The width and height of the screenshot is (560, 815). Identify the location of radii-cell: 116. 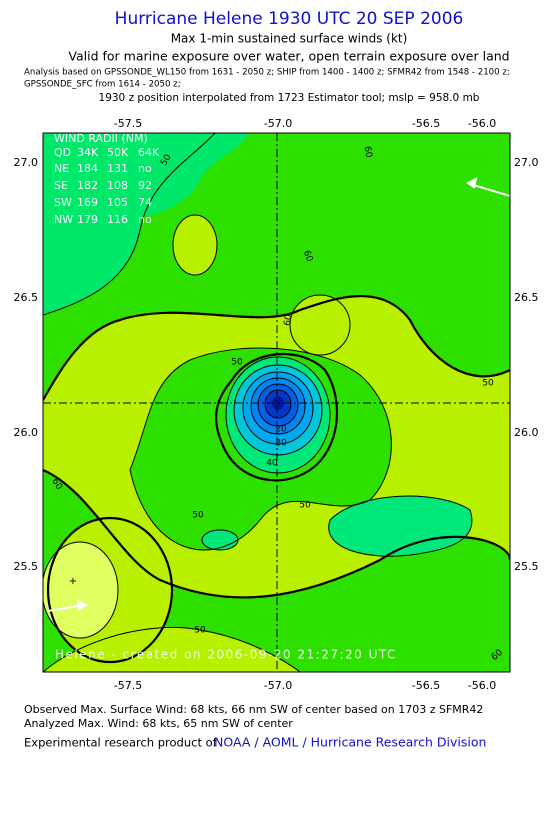
(117, 219).